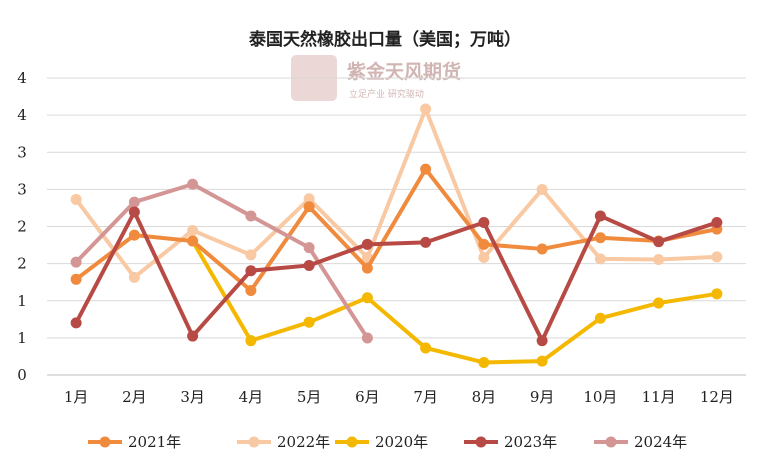  I want to click on x-tick-label: 5月, so click(309, 397).